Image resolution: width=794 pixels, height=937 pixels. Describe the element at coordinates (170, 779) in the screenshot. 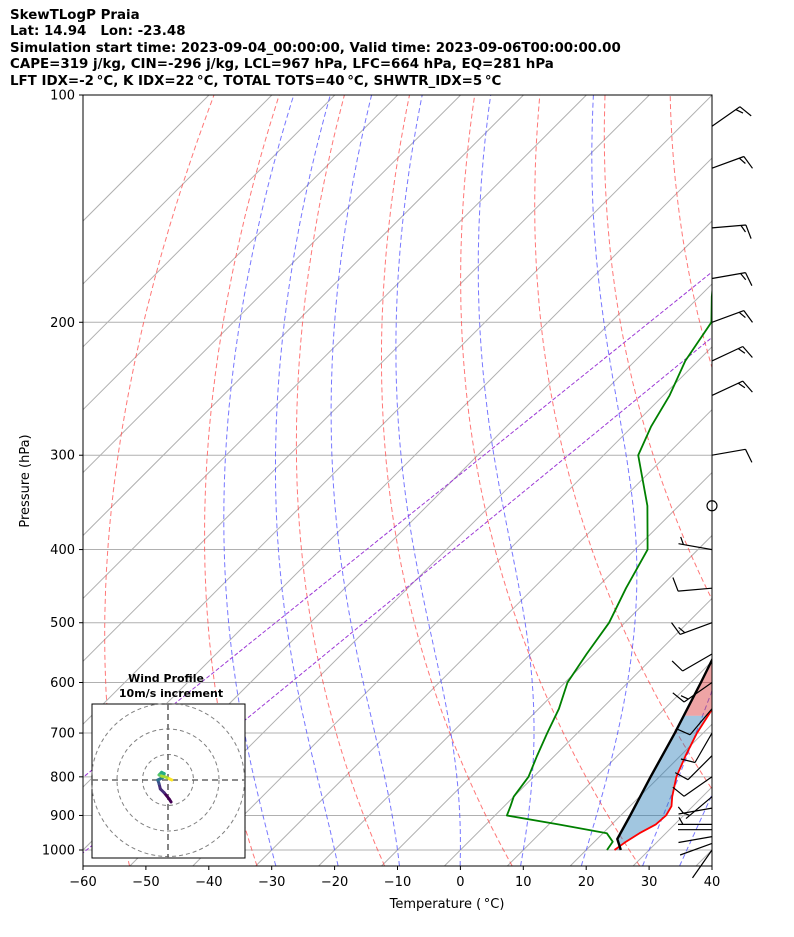

I see `hodograph-trace-segment` at that location.